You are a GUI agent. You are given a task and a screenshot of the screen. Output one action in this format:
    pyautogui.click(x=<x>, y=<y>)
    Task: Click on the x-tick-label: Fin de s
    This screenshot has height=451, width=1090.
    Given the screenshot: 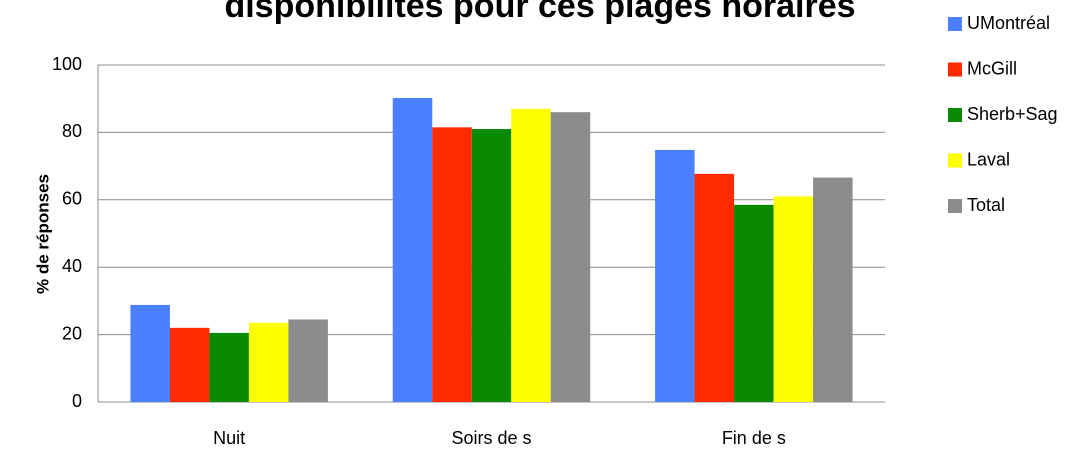 What is the action you would take?
    pyautogui.click(x=754, y=438)
    